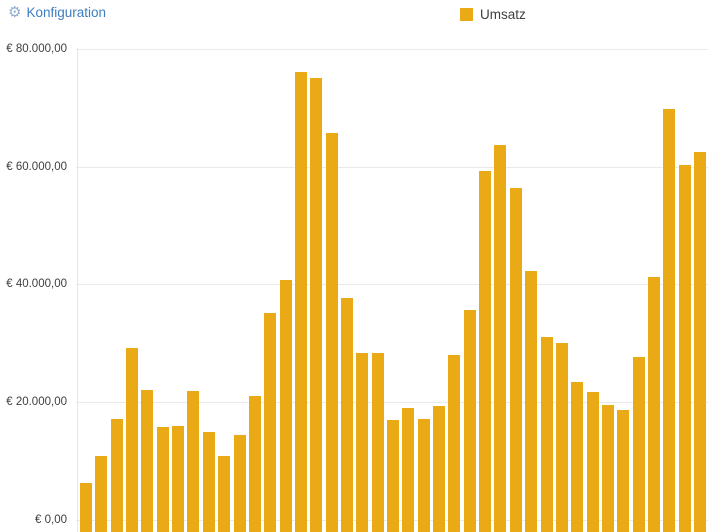 The image size is (708, 532). Describe the element at coordinates (66, 12) in the screenshot. I see `configuration-link-label: Konfiguration` at that location.